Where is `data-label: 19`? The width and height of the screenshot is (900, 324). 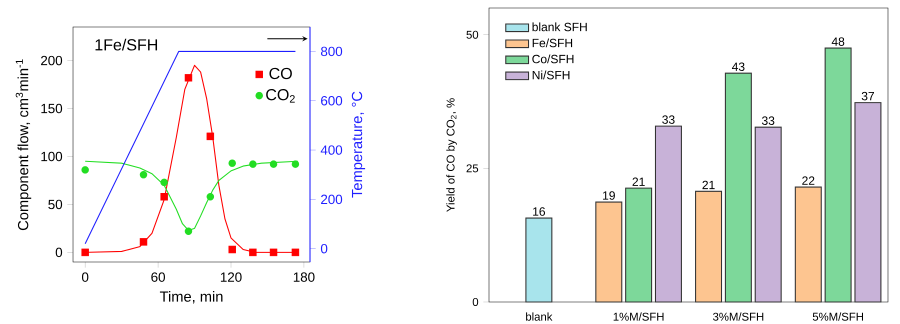 data-label: 19 is located at coordinates (609, 195).